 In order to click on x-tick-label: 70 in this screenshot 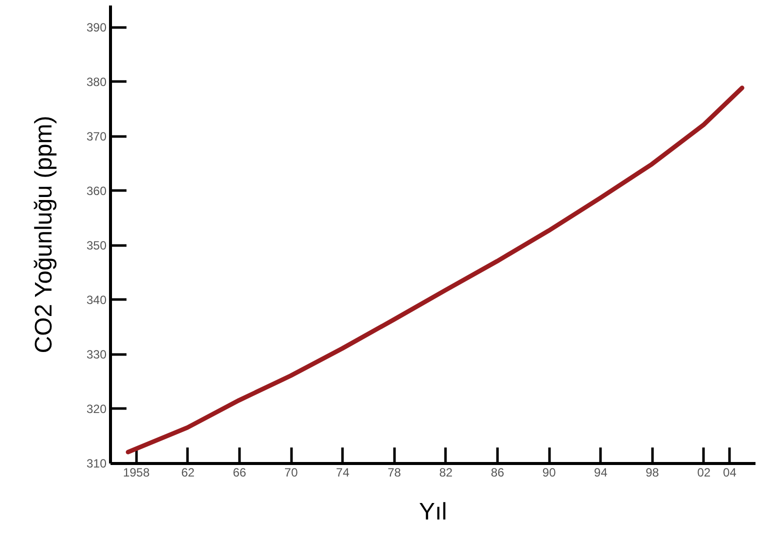, I will do `click(291, 473)`.